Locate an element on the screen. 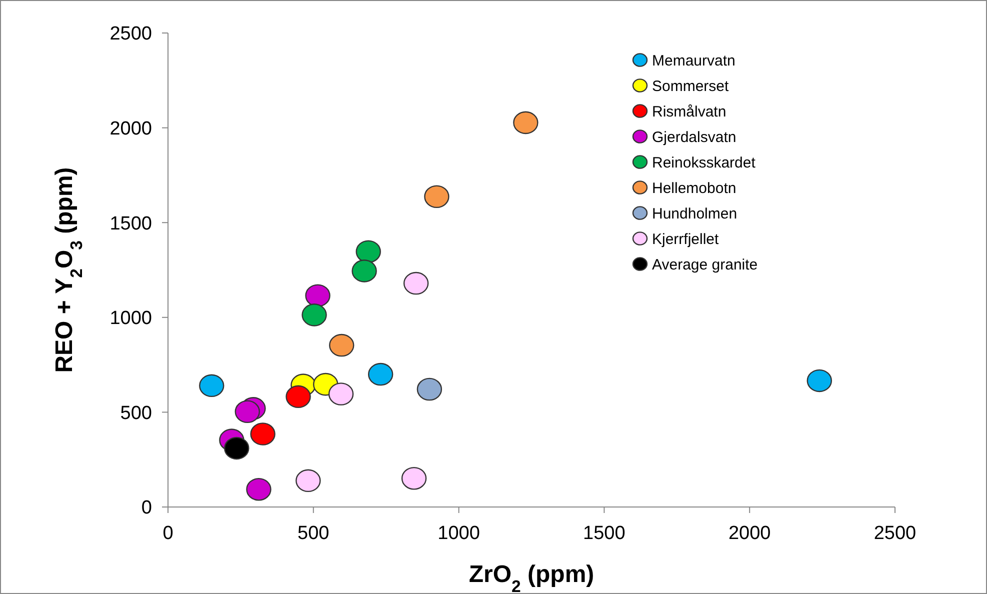 The height and width of the screenshot is (594, 987). y-tick-label: 1000 is located at coordinates (131, 319).